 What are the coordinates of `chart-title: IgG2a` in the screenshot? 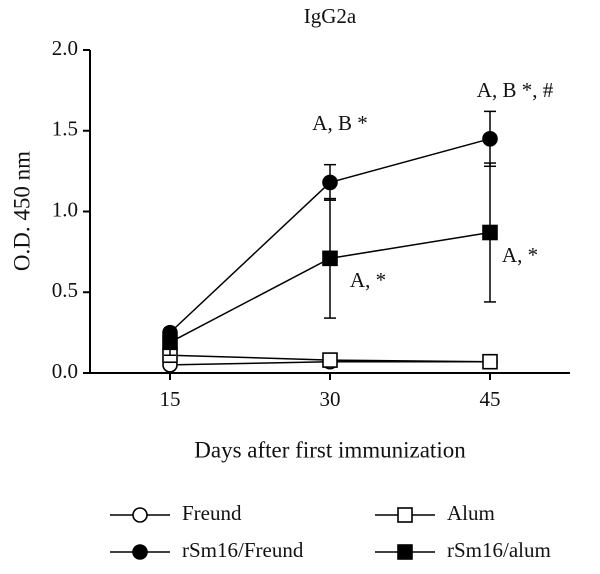 It's located at (330, 16).